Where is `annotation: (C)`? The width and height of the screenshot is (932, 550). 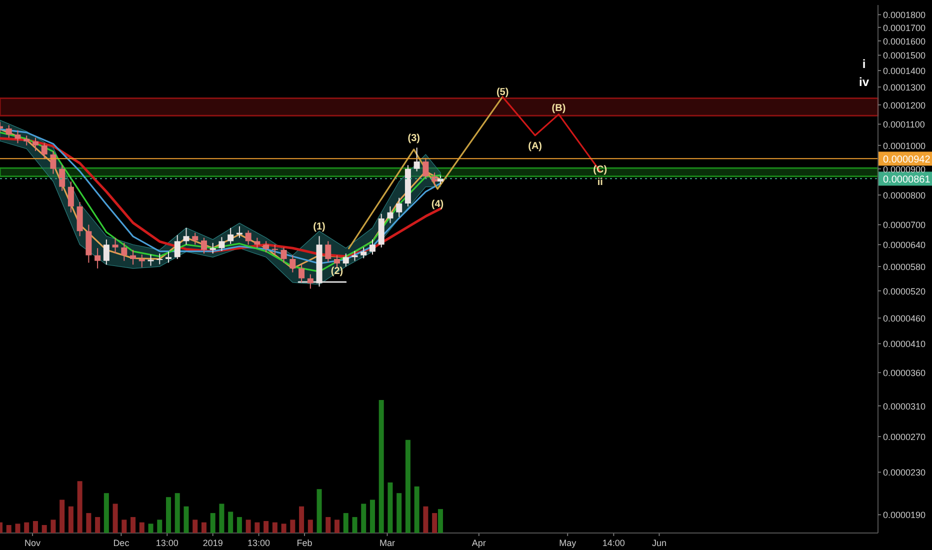 annotation: (C) is located at coordinates (600, 170).